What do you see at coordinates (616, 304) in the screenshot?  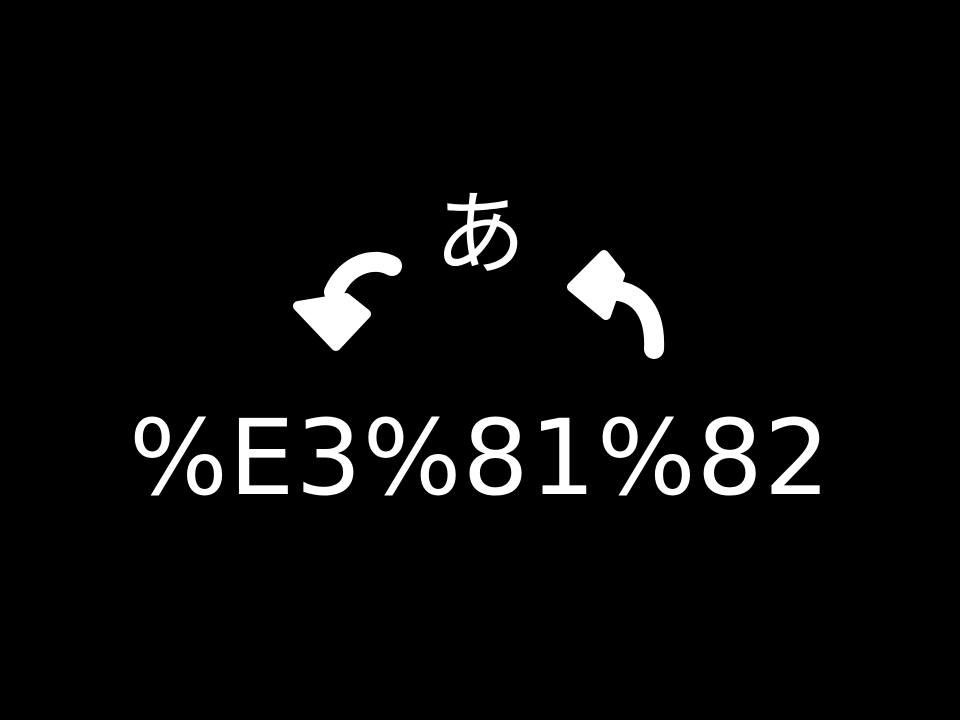 I see `curved-arrow-up-left-icon` at bounding box center [616, 304].